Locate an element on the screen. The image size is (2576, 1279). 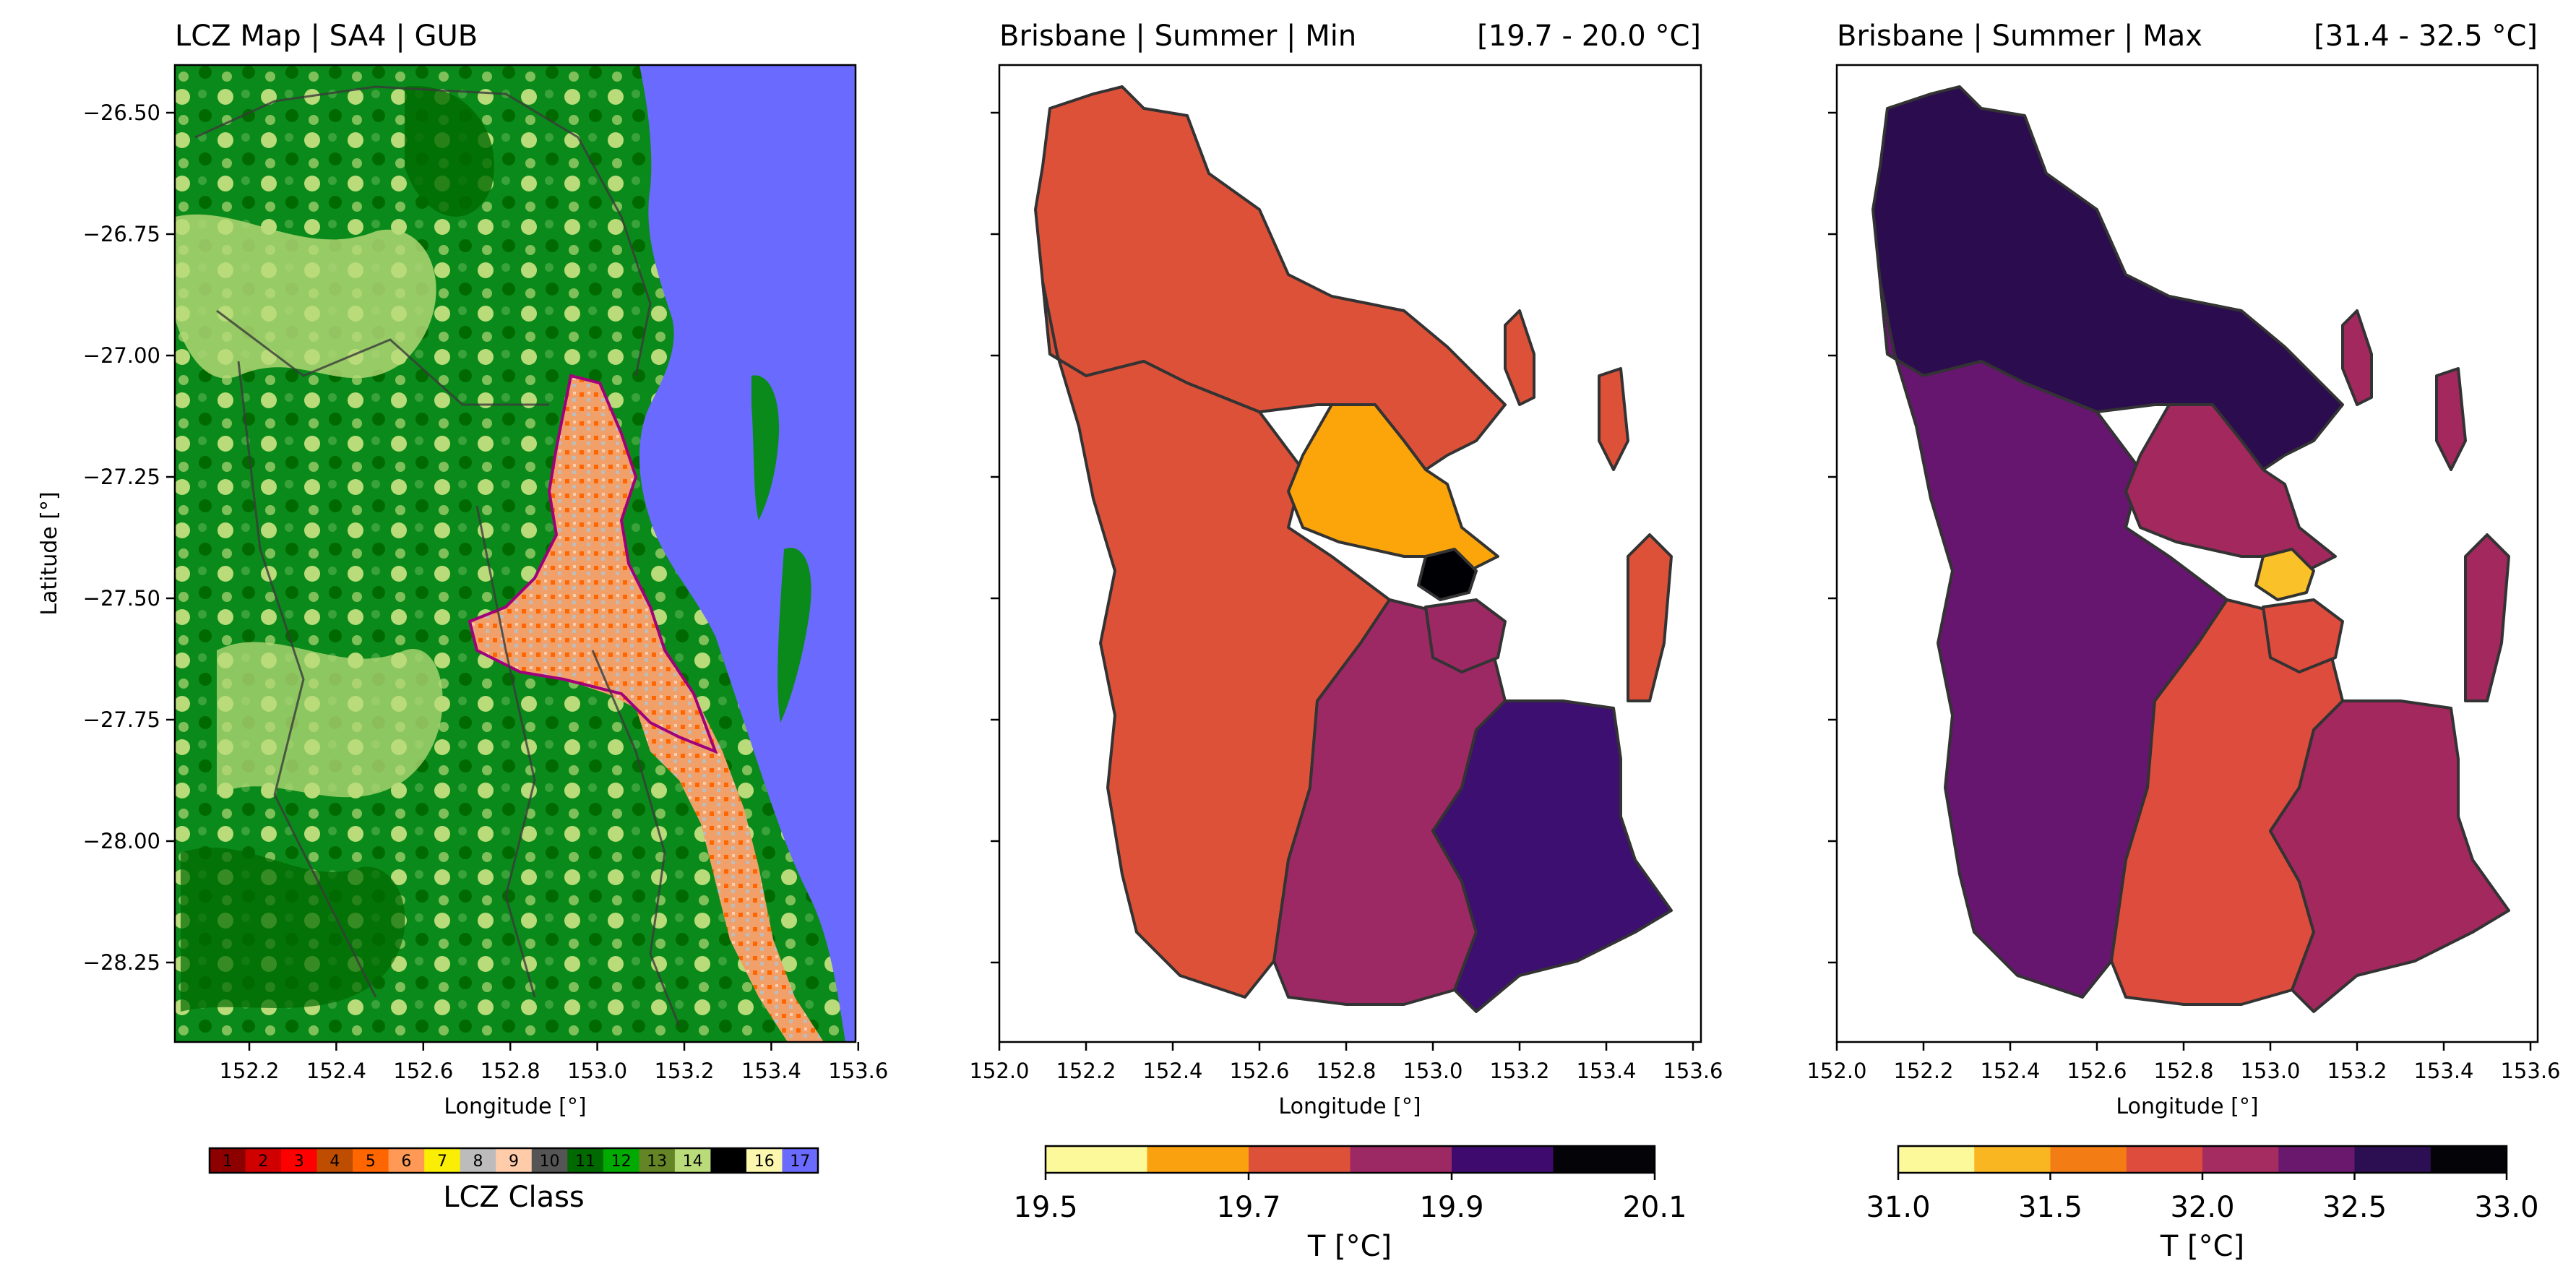
lcz-class-label: 5 is located at coordinates (371, 1162).